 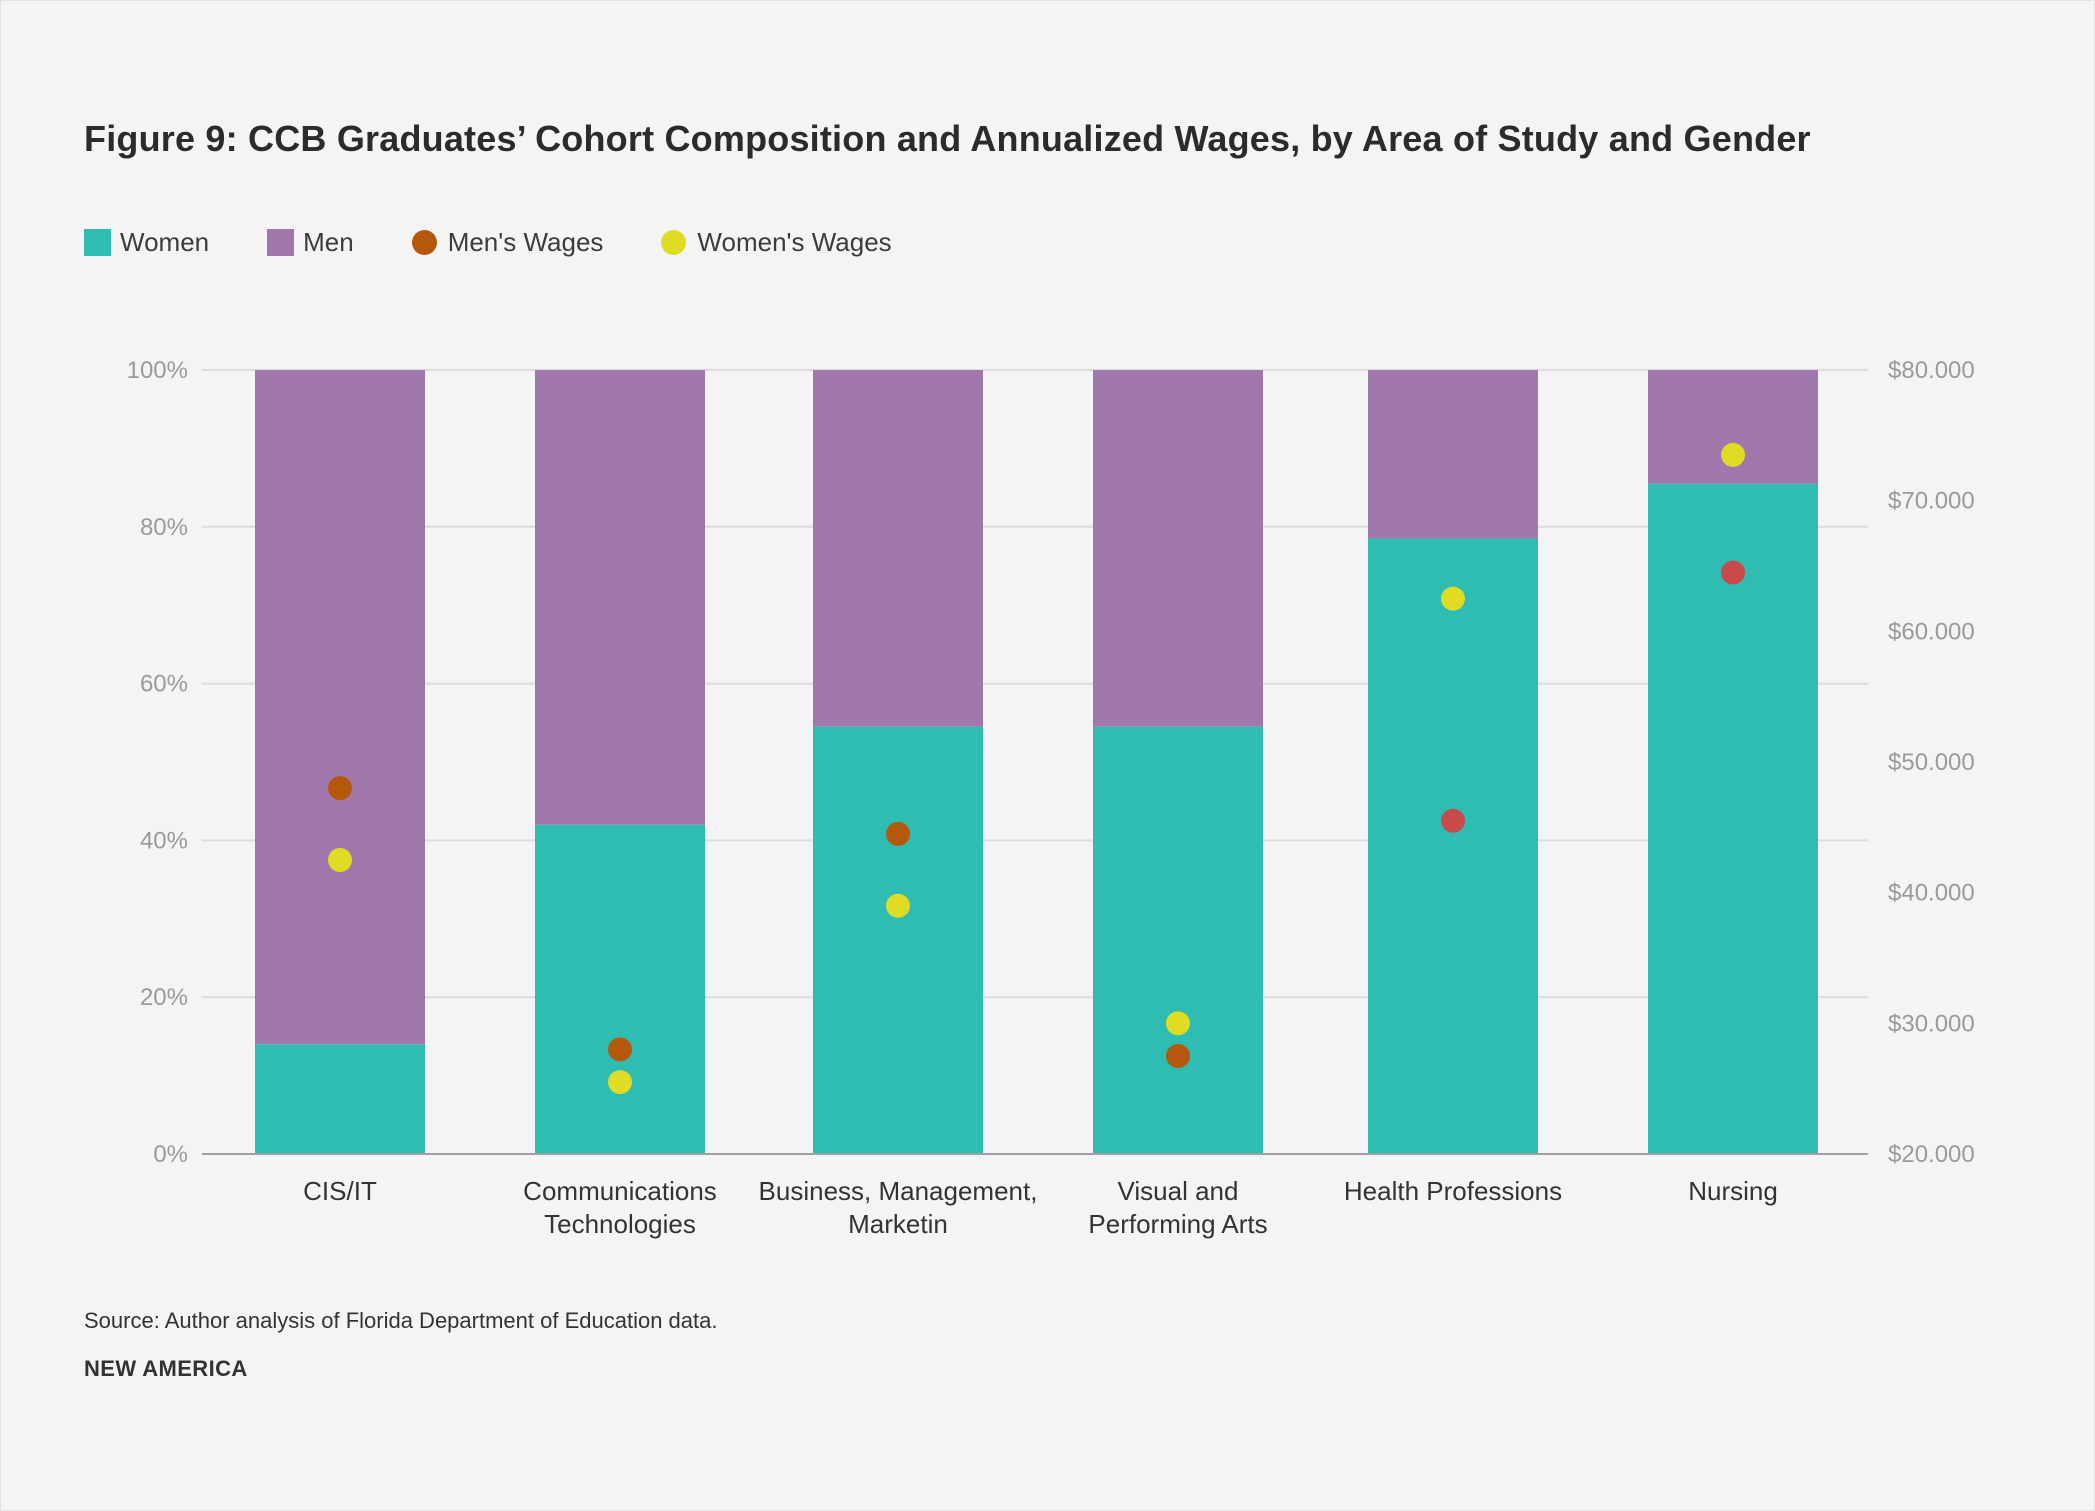 What do you see at coordinates (794, 241) in the screenshot?
I see `legend-label-womens-wages: Women's Wages` at bounding box center [794, 241].